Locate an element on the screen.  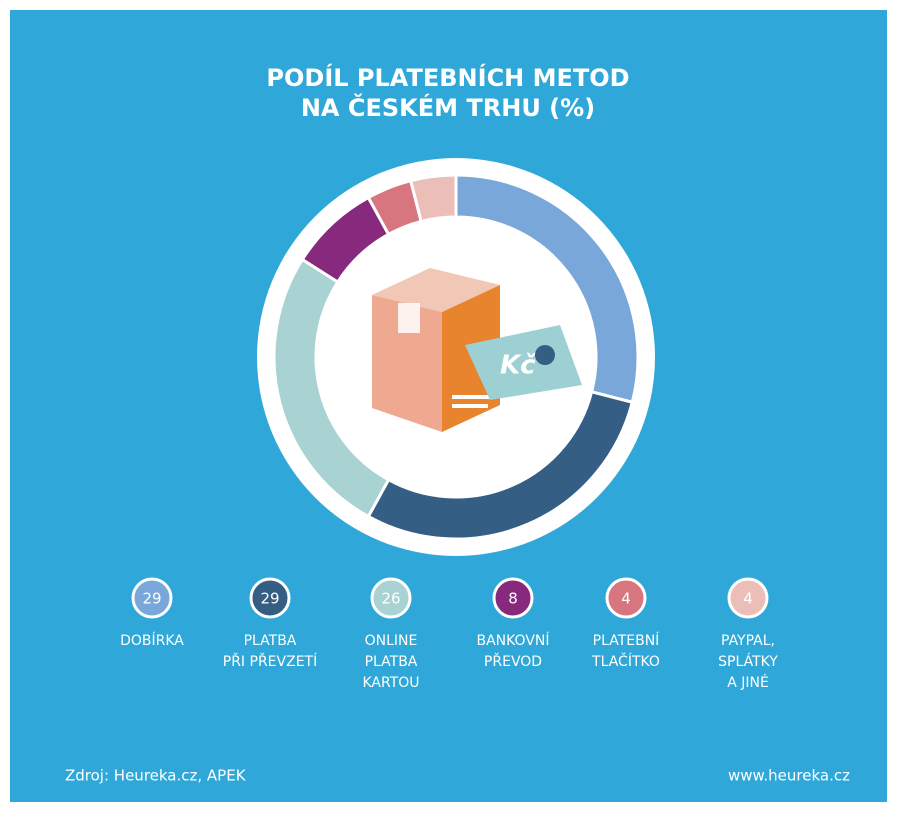
legend-label: BANKOVNÍ is located at coordinates (512, 640).